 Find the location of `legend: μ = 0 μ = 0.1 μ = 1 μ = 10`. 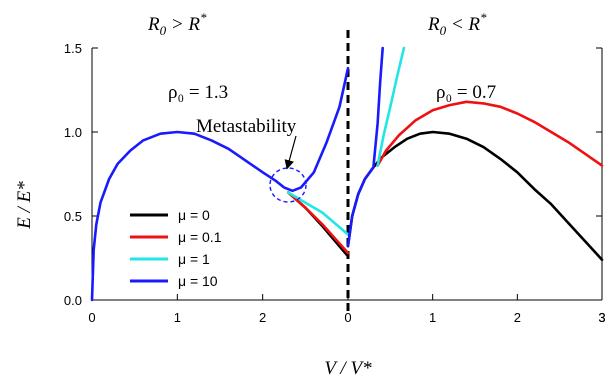

legend: μ = 0 μ = 0.1 μ = 1 μ = 10 is located at coordinates (176, 248).